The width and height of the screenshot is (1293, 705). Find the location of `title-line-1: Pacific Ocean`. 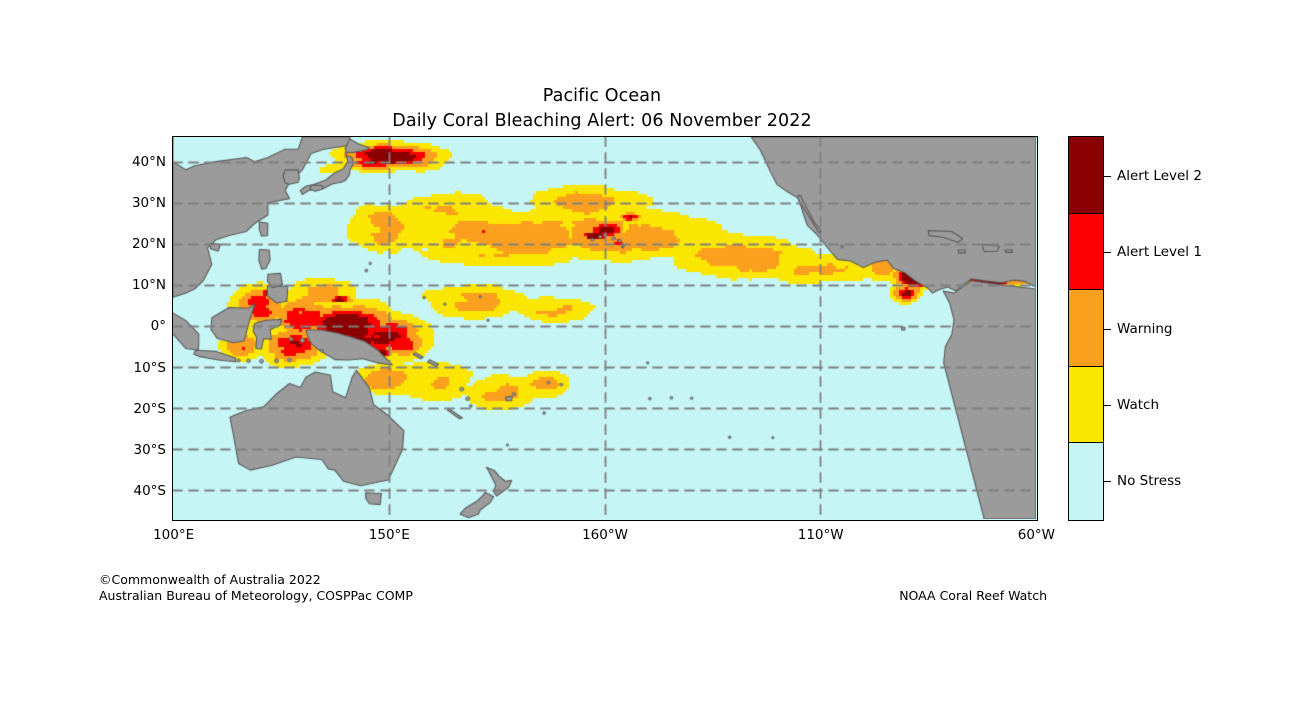

title-line-1: Pacific Ocean is located at coordinates (602, 96).